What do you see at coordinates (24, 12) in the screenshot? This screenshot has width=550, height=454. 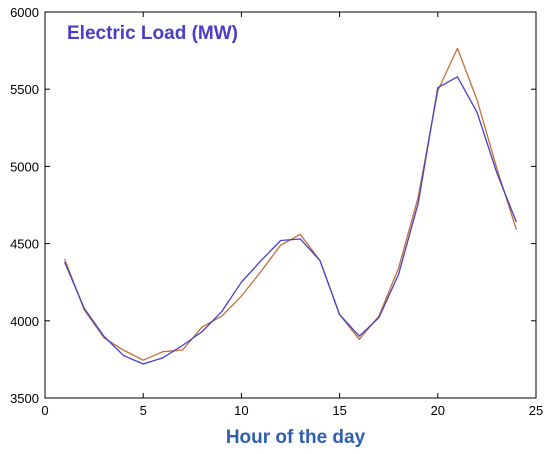 I see `y-tick-label: 6000` at bounding box center [24, 12].